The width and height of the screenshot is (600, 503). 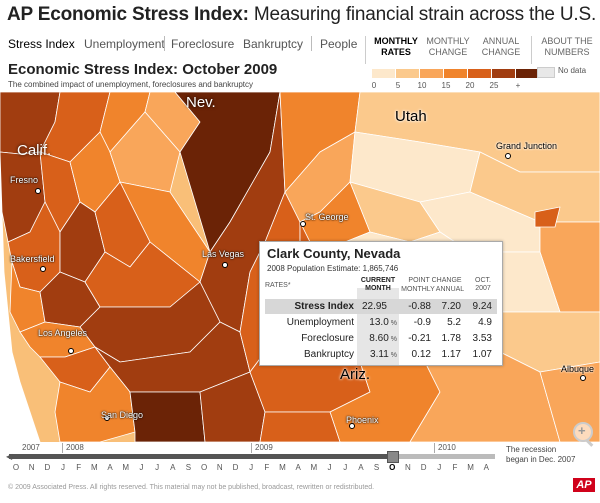 What do you see at coordinates (398, 85) in the screenshot?
I see `legend-label: 5` at bounding box center [398, 85].